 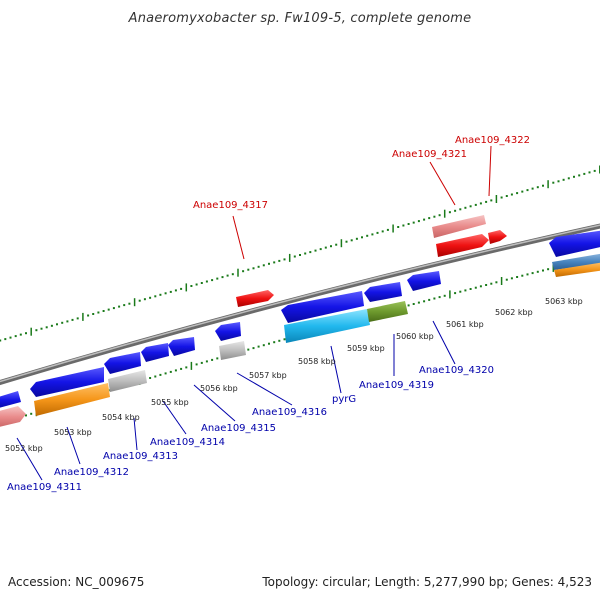 What do you see at coordinates (465, 324) in the screenshot?
I see `scale-label: 5061 kbp` at bounding box center [465, 324].